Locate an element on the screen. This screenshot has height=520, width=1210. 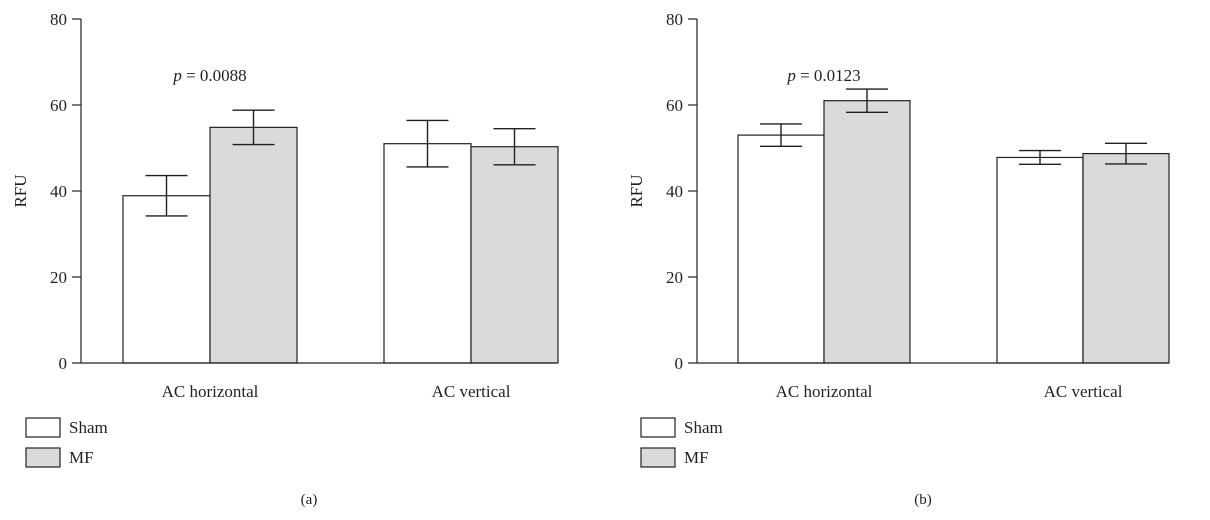
panel-label: (b) is located at coordinates (923, 500).